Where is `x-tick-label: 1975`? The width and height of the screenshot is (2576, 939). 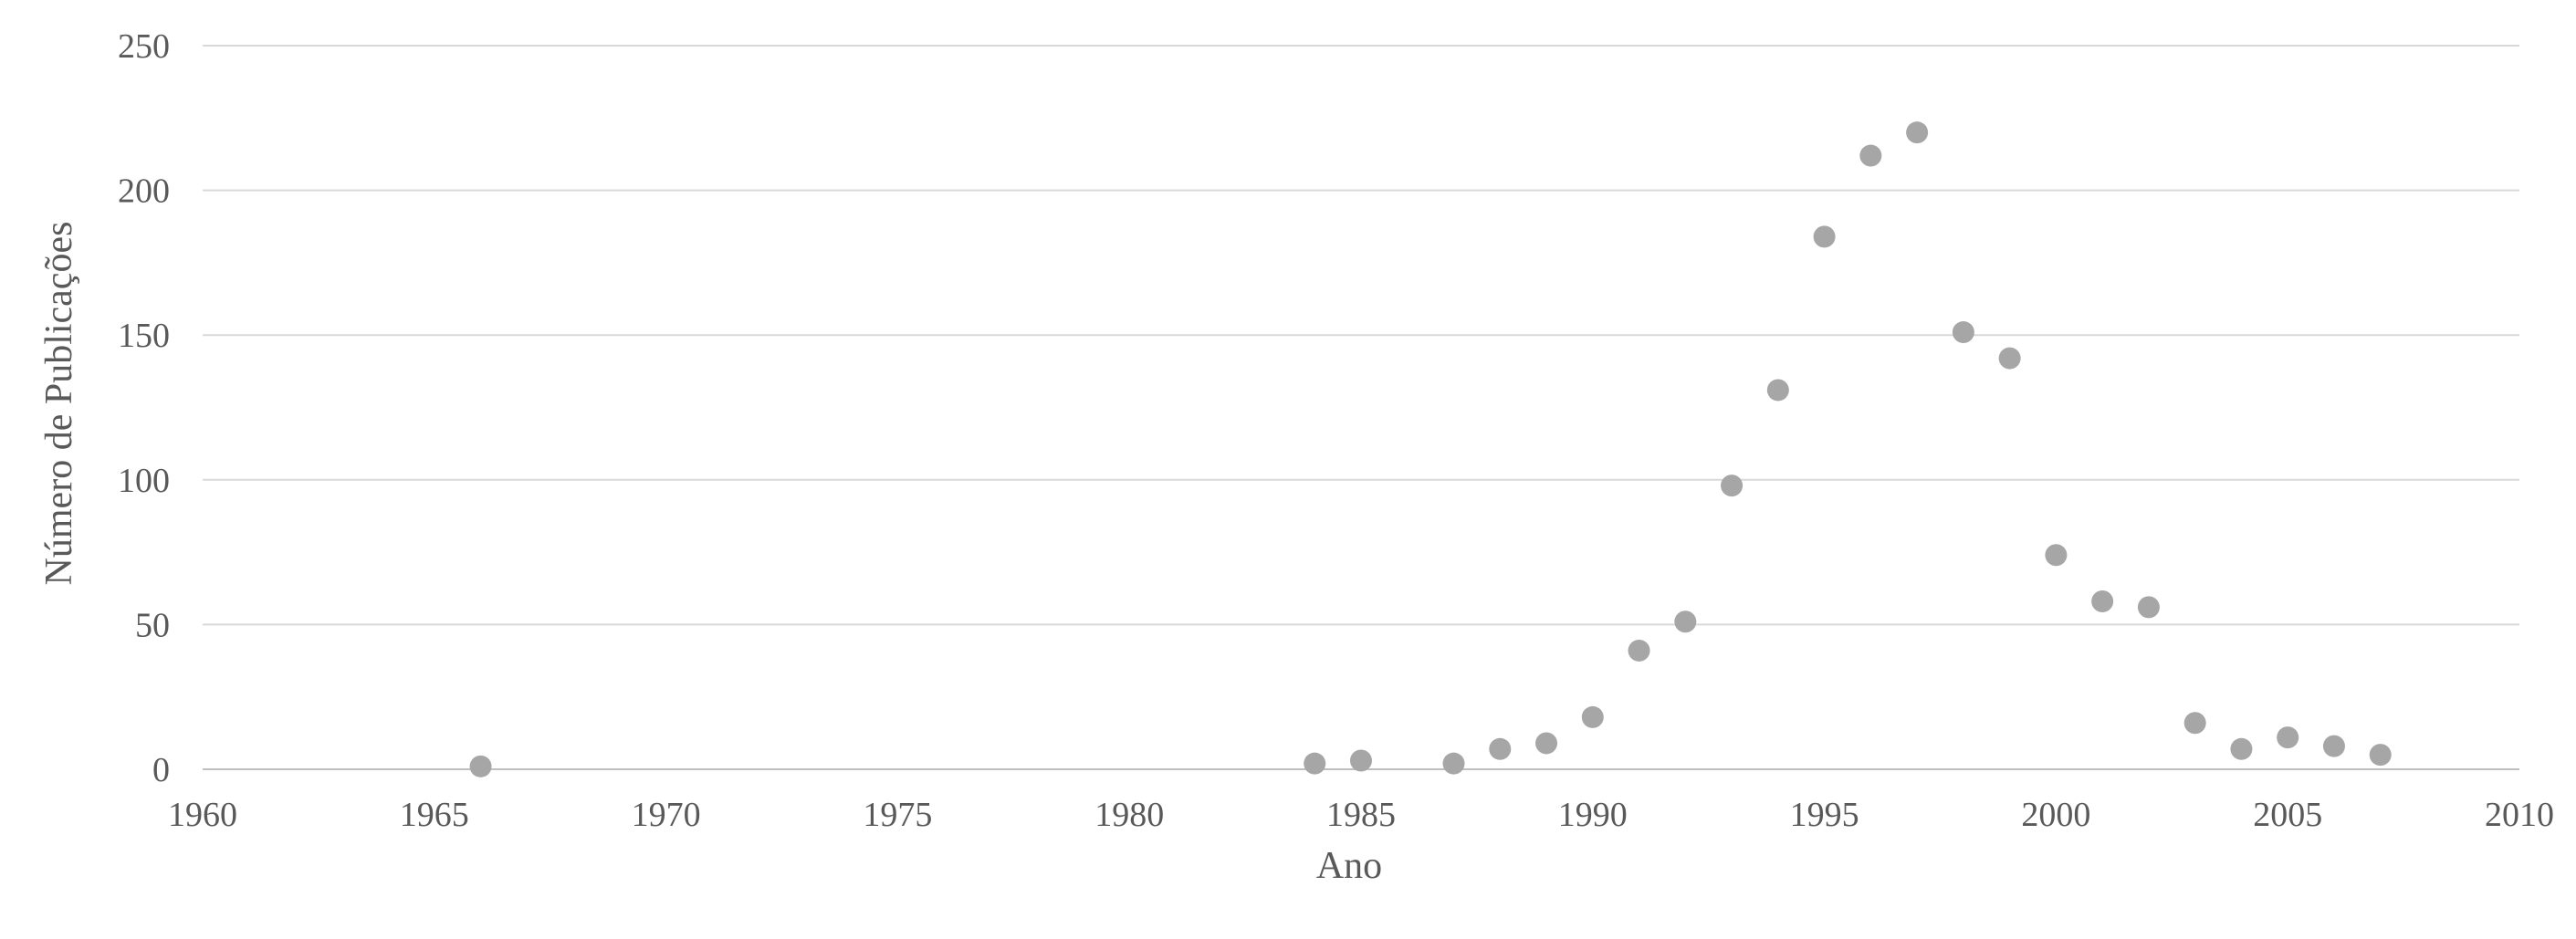
x-tick-label: 1975 is located at coordinates (898, 815).